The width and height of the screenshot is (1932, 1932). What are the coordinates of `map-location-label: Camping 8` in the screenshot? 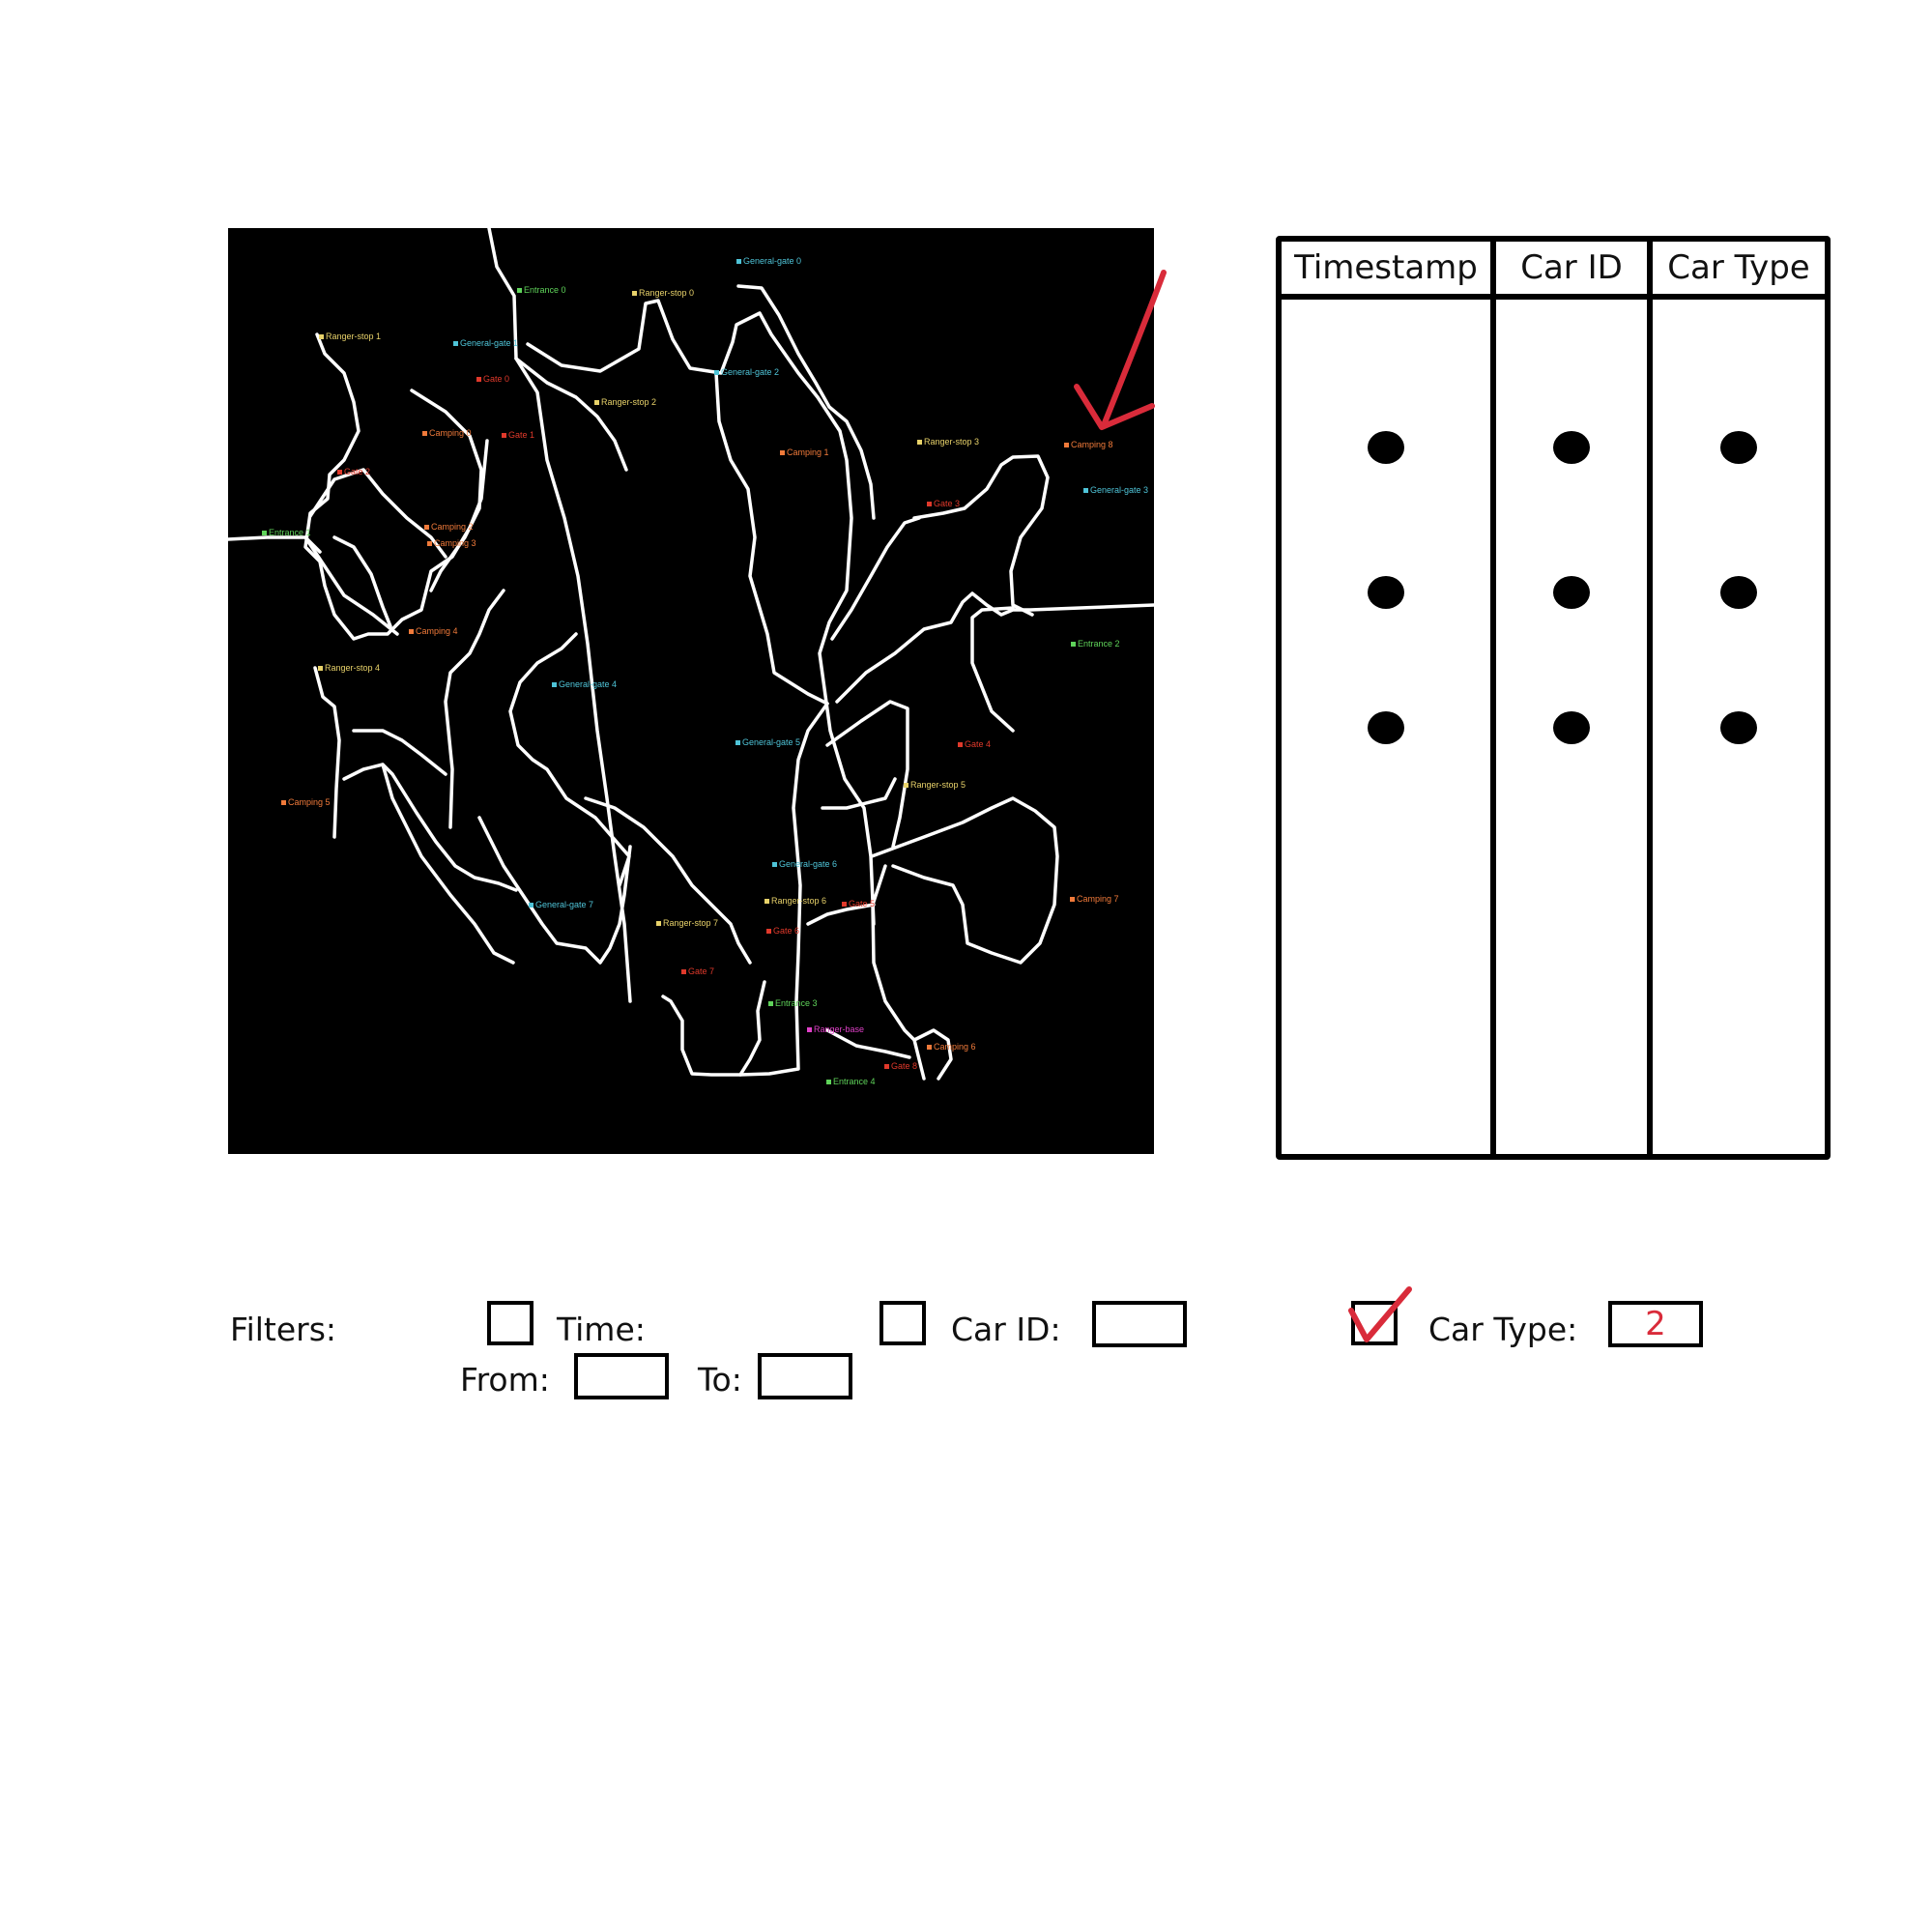 It's located at (1092, 444).